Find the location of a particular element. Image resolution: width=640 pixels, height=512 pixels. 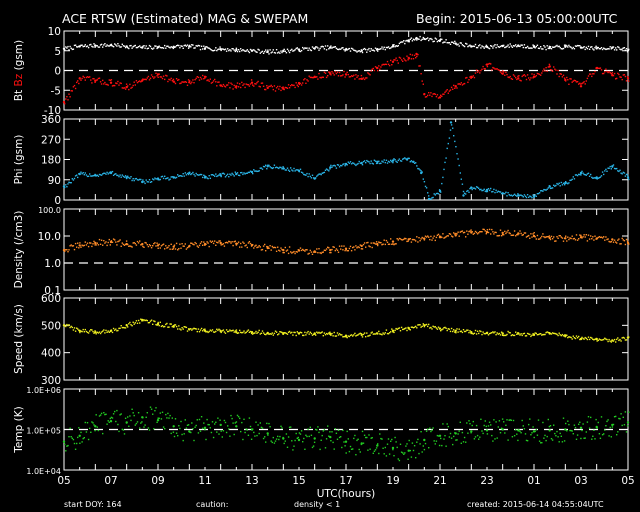

x-tick-label: 23 is located at coordinates (486, 481).